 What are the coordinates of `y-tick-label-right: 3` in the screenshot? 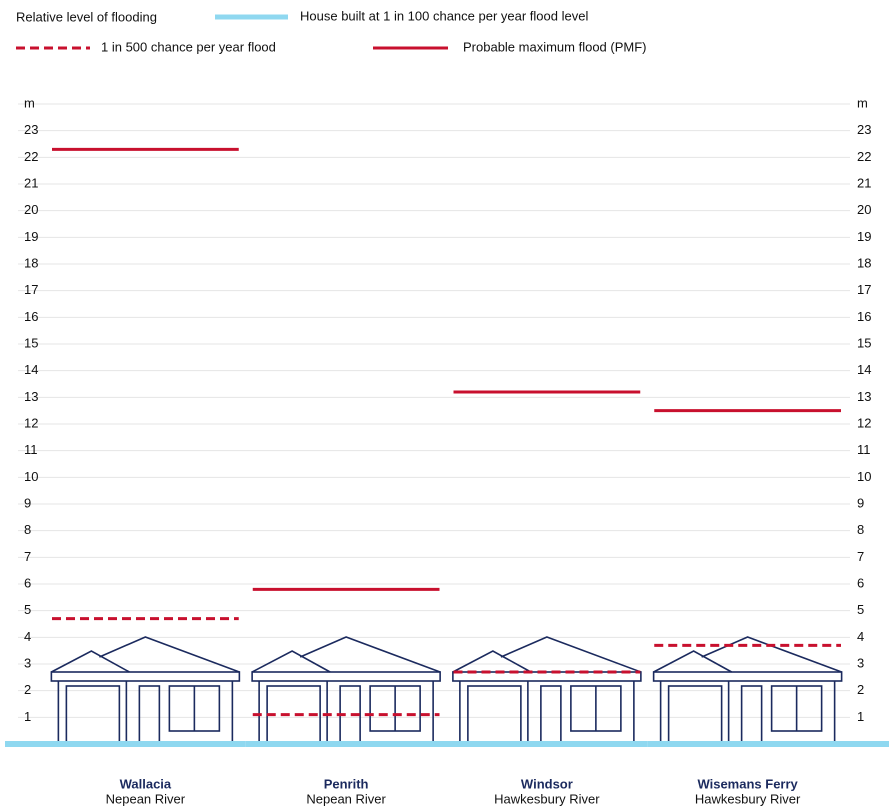 It's located at (860, 662).